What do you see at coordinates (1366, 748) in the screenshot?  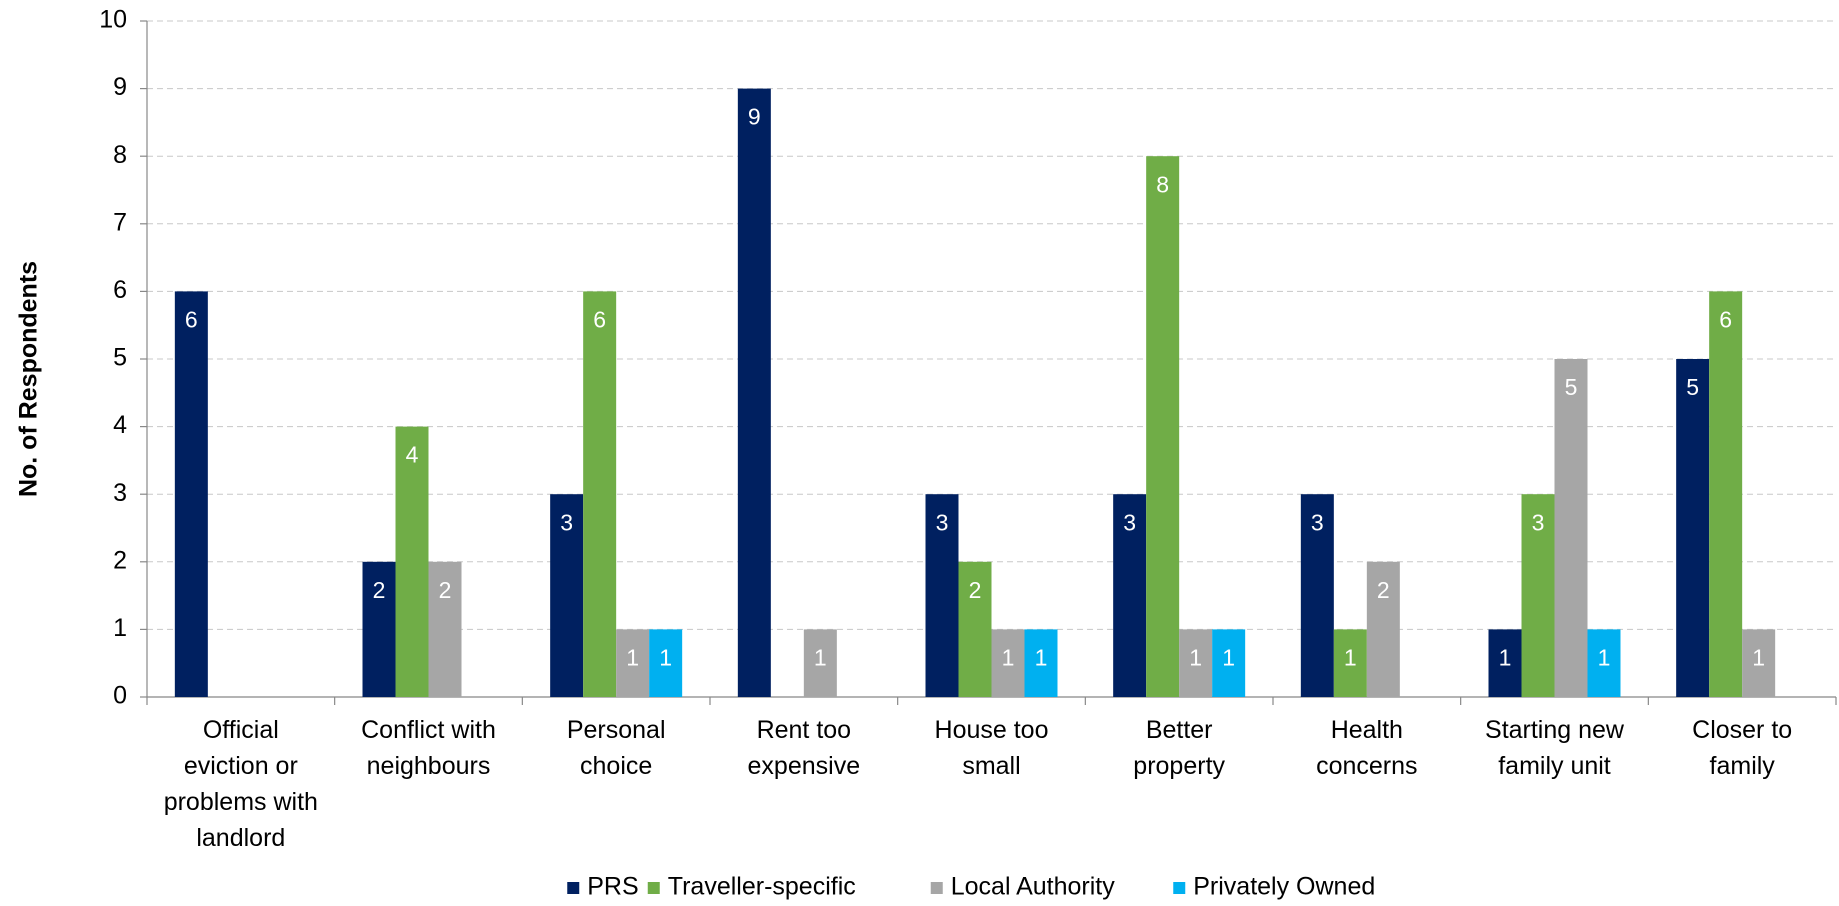 I see `x-tick-label: Health concerns` at bounding box center [1366, 748].